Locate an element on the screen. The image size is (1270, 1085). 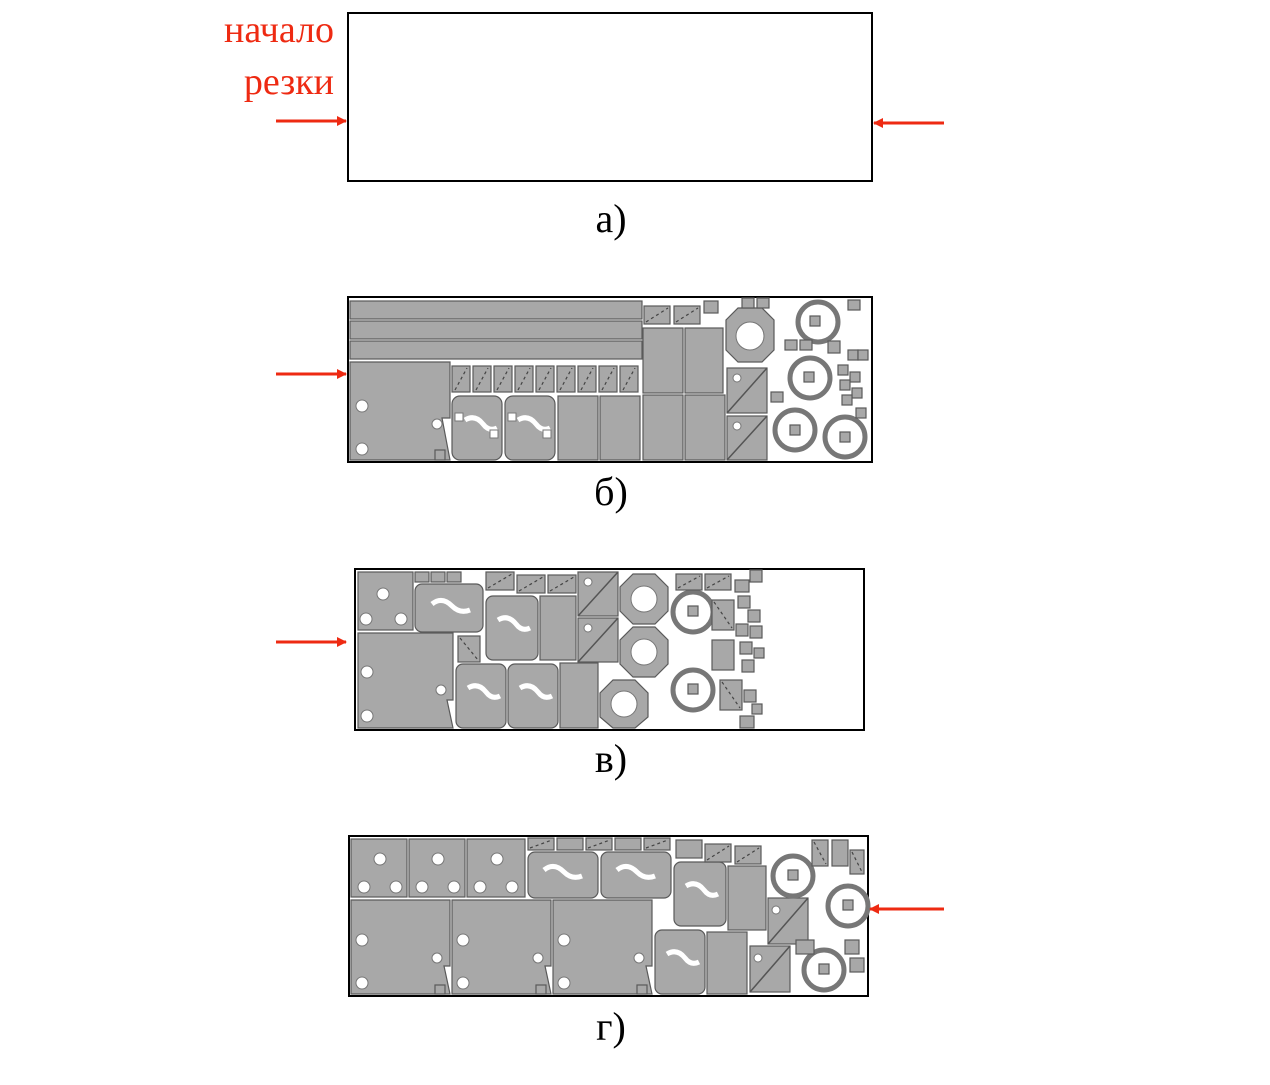
panel-v: в) is located at coordinates (570, 674).